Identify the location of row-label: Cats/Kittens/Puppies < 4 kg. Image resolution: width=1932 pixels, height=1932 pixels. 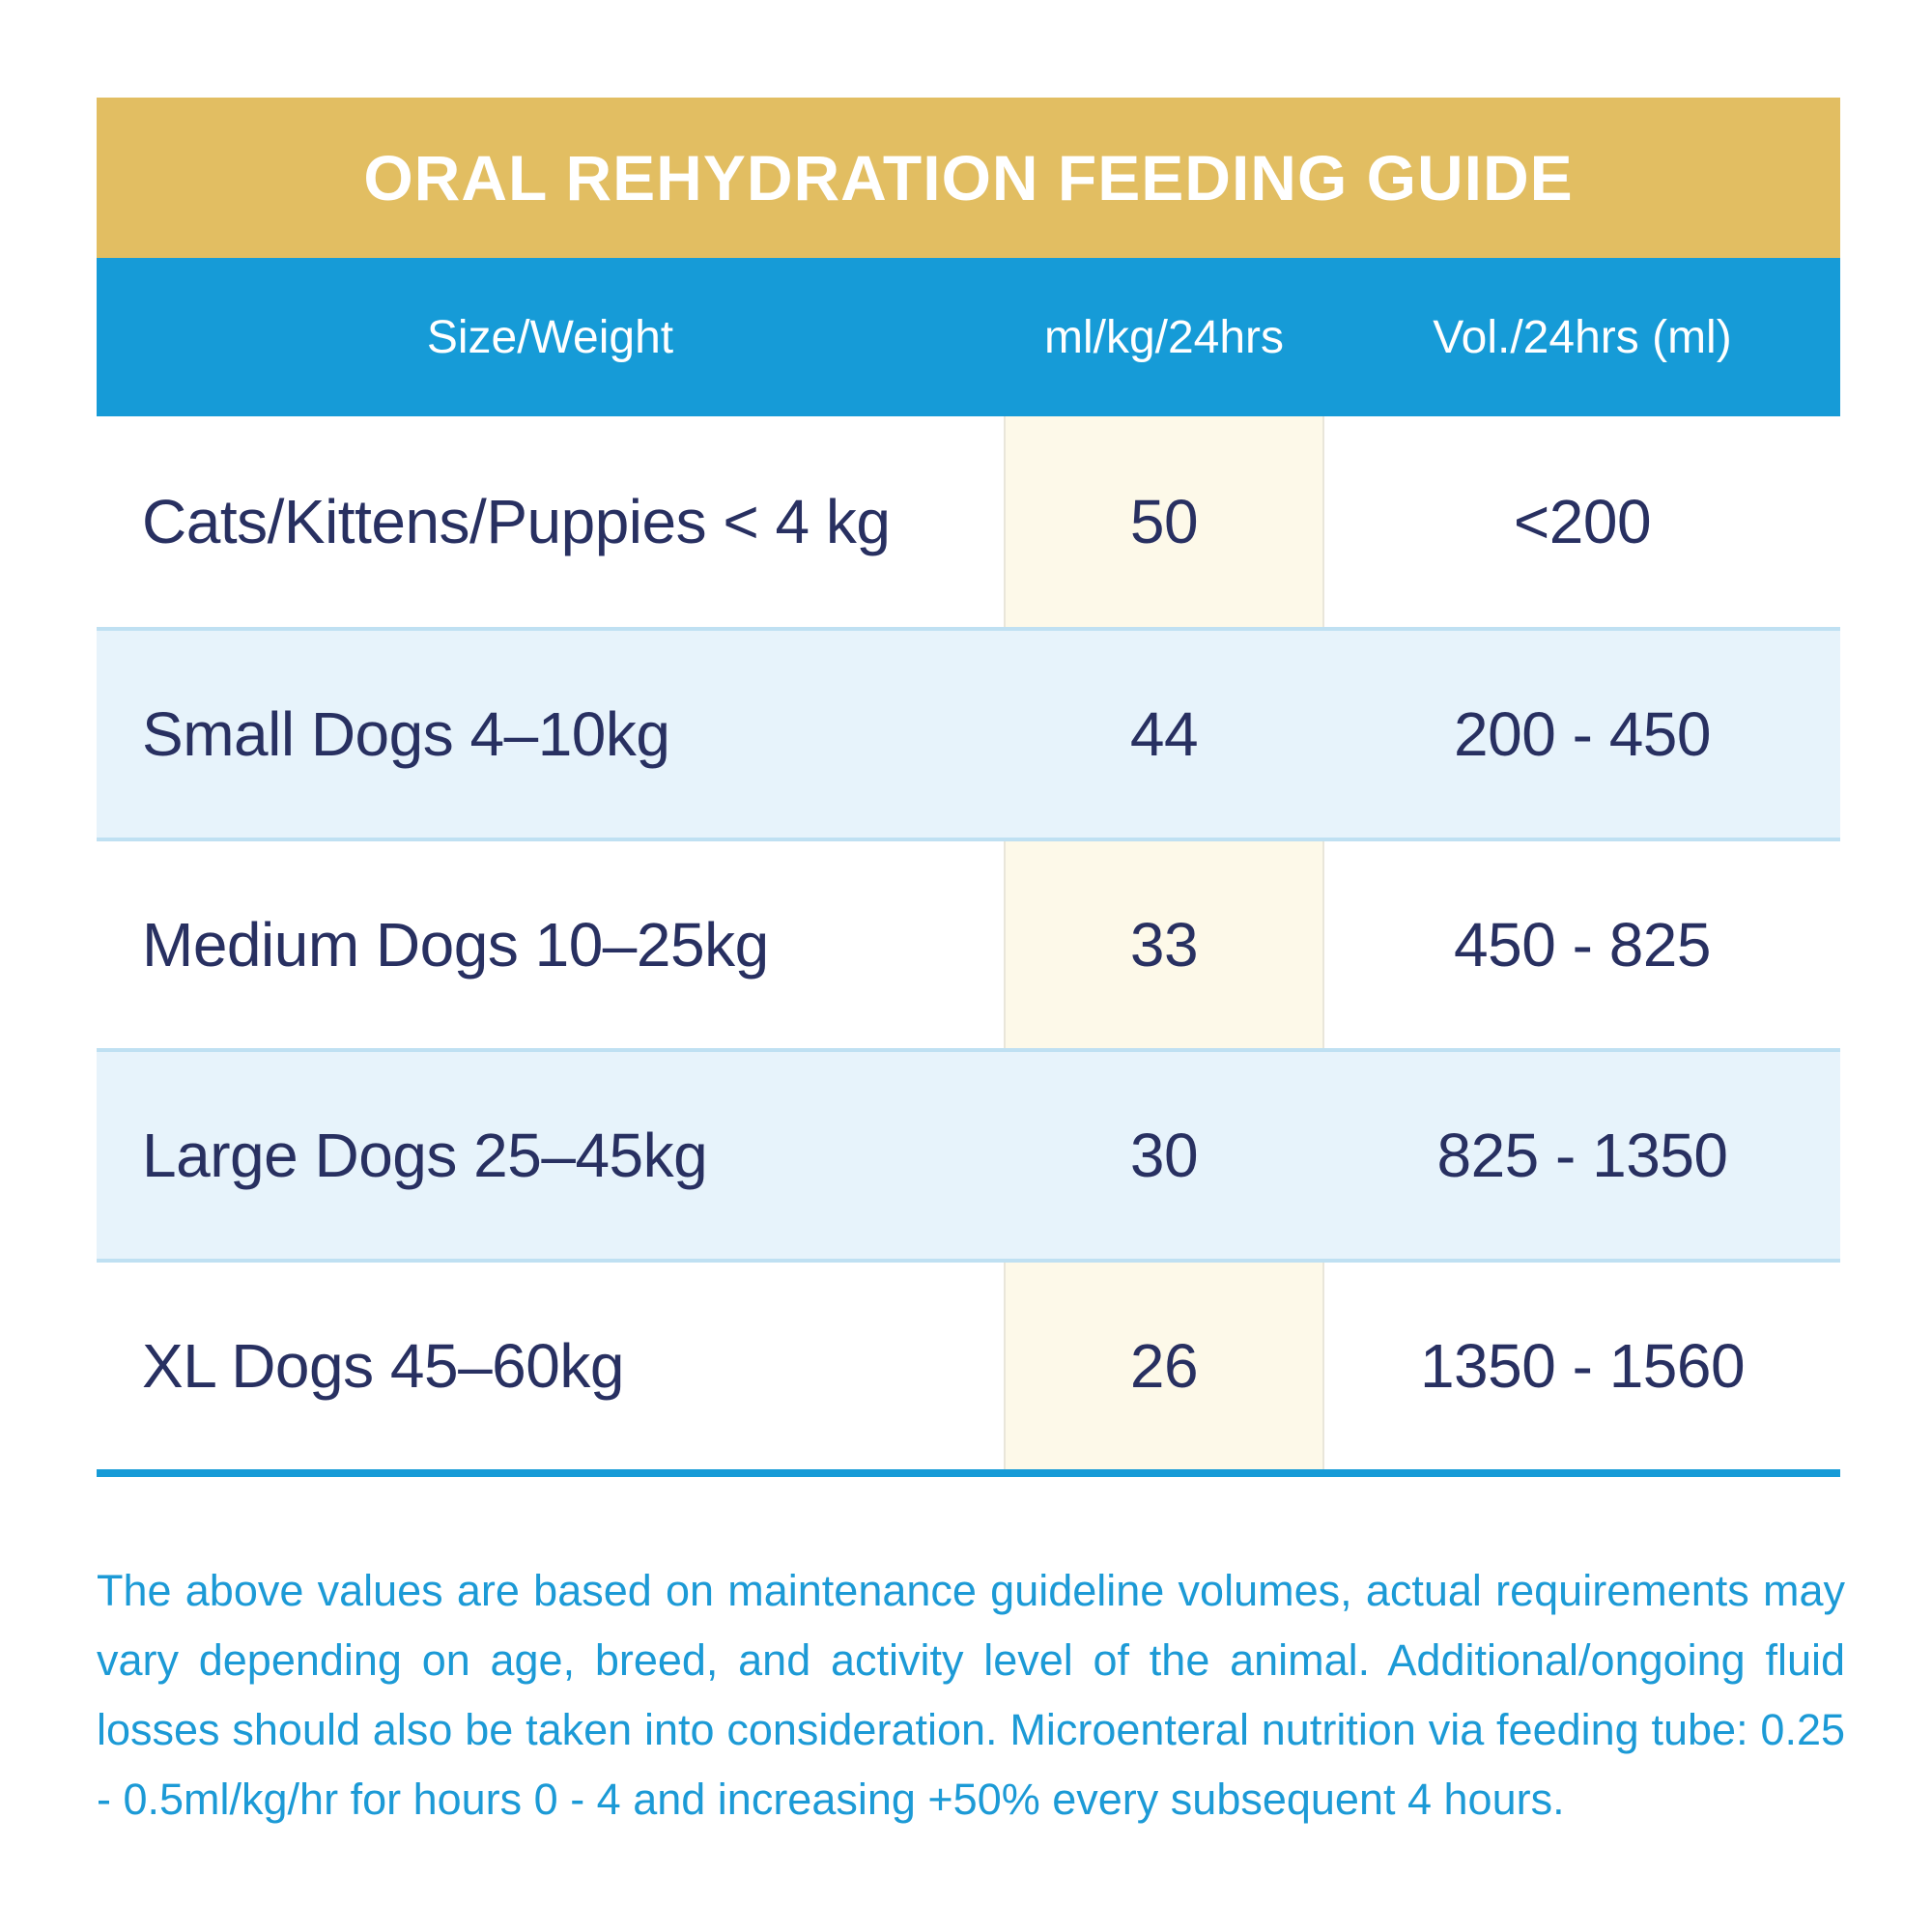
(516, 521).